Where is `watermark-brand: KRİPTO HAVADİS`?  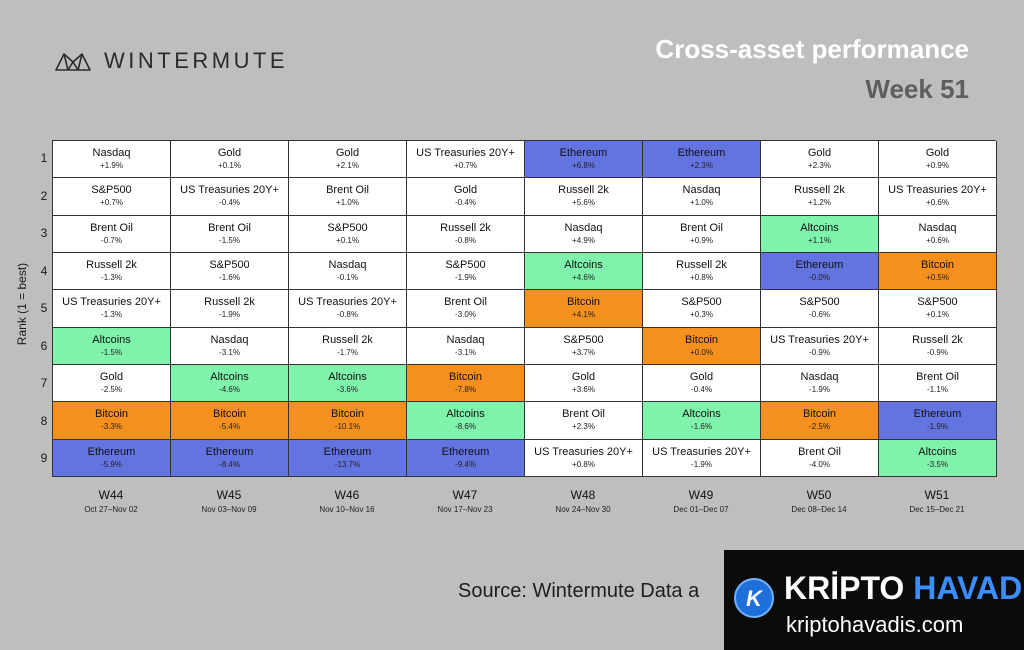
watermark-brand: KRİPTO HAVADİS is located at coordinates (904, 588).